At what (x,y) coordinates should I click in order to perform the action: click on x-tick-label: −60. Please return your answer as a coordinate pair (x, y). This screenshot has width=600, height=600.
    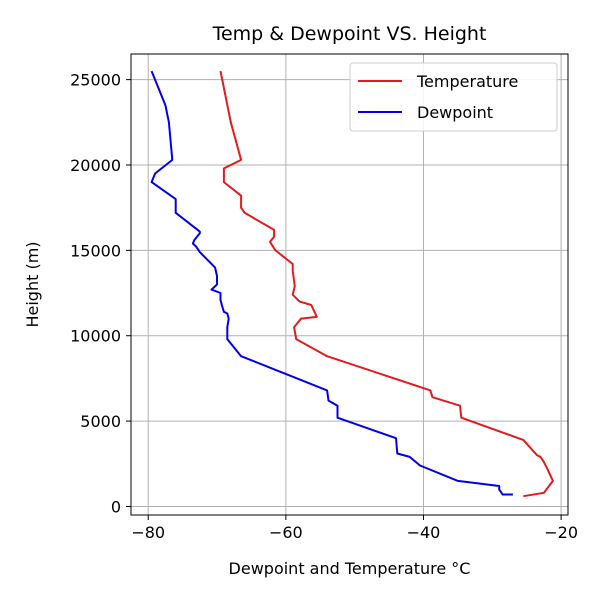
    Looking at the image, I should click on (286, 532).